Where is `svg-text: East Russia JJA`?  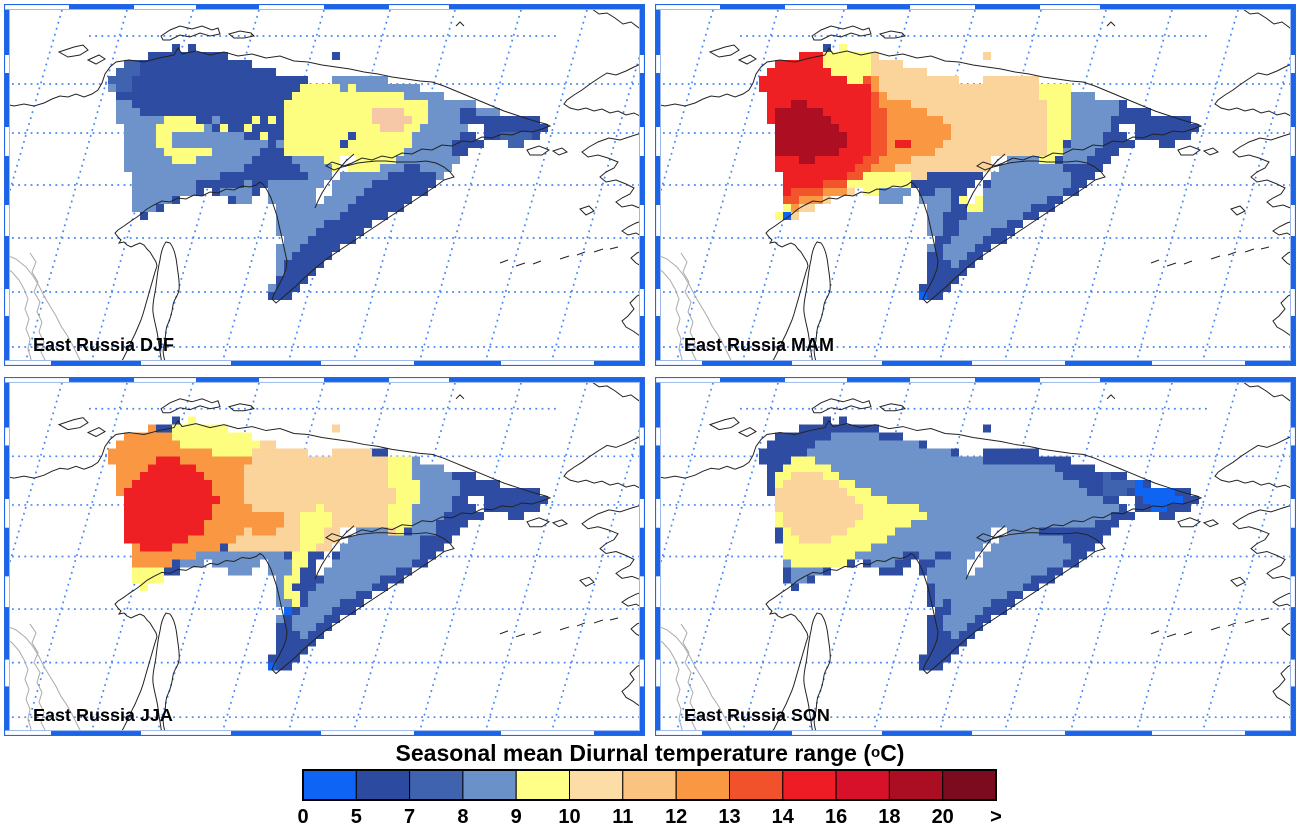
svg-text: East Russia JJA is located at coordinates (103, 715).